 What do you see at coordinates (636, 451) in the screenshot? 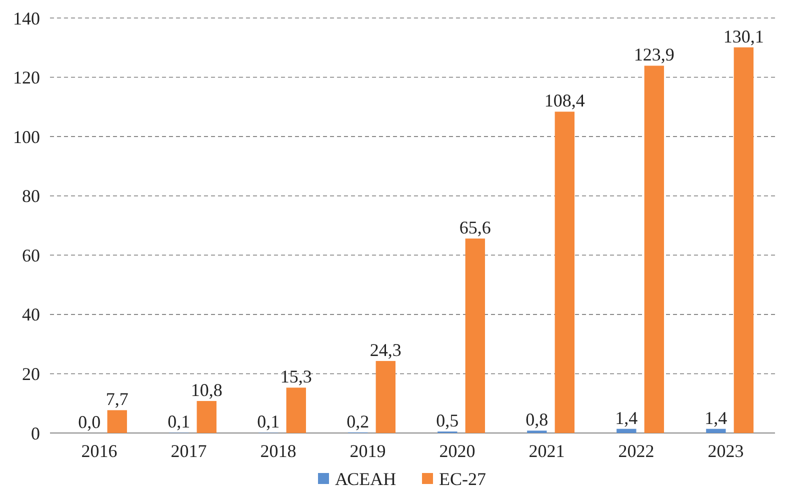
I see `x-tick-label: 2022` at bounding box center [636, 451].